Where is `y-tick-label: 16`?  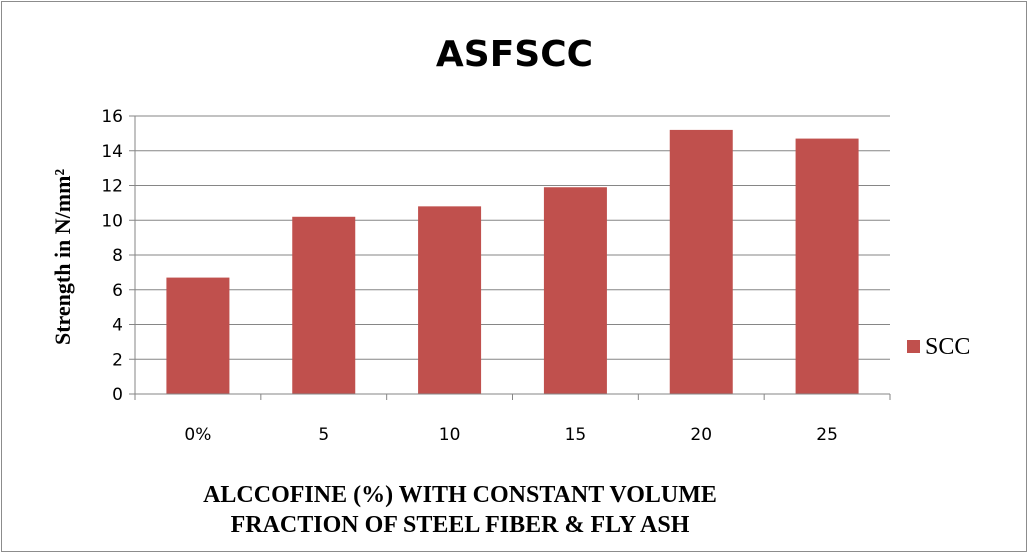
y-tick-label: 16 is located at coordinates (112, 117).